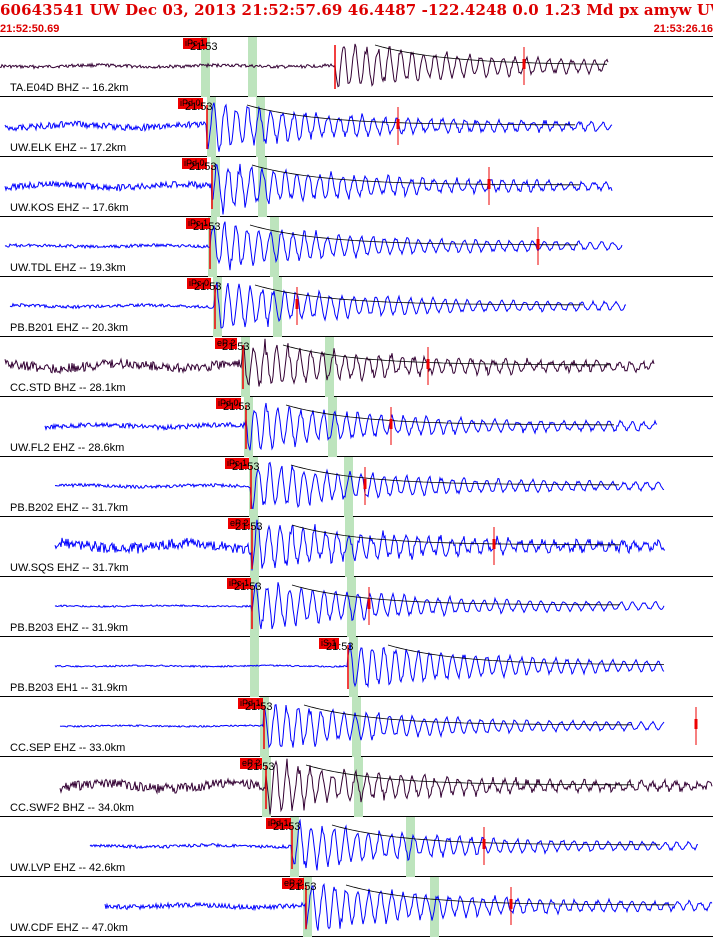 The height and width of the screenshot is (938, 713). What do you see at coordinates (356, 307) in the screenshot?
I see `trace-panel: iPc 0 21:53 PB.B201 EHZ -- 20.3km` at bounding box center [356, 307].